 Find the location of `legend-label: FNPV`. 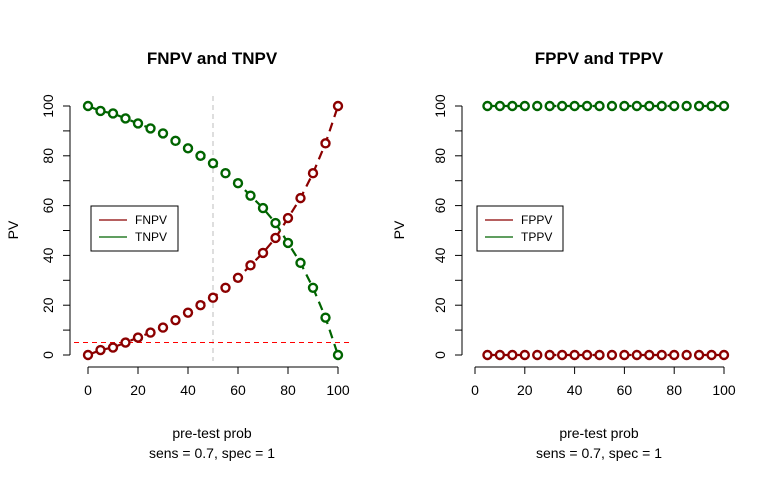

legend-label: FNPV is located at coordinates (151, 220).